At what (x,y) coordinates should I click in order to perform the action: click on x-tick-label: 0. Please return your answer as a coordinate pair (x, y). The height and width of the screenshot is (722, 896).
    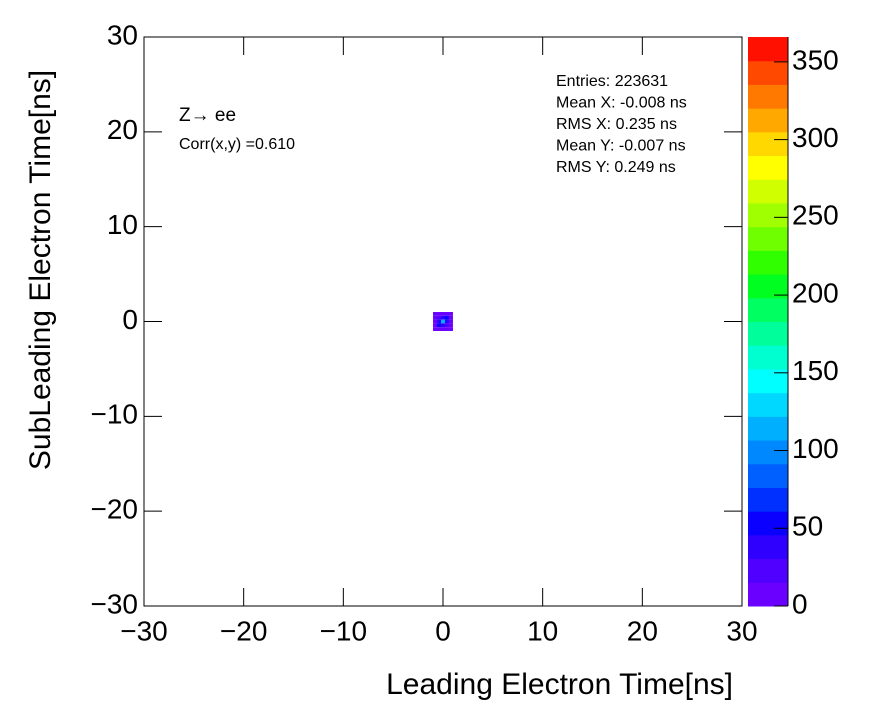
    Looking at the image, I should click on (443, 630).